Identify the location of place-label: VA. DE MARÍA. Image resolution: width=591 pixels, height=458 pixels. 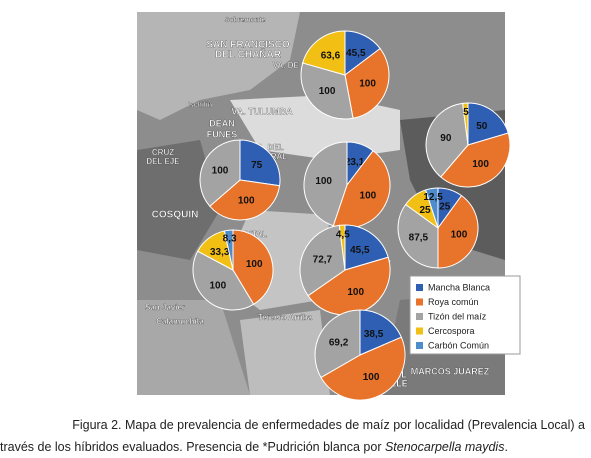
(300, 65).